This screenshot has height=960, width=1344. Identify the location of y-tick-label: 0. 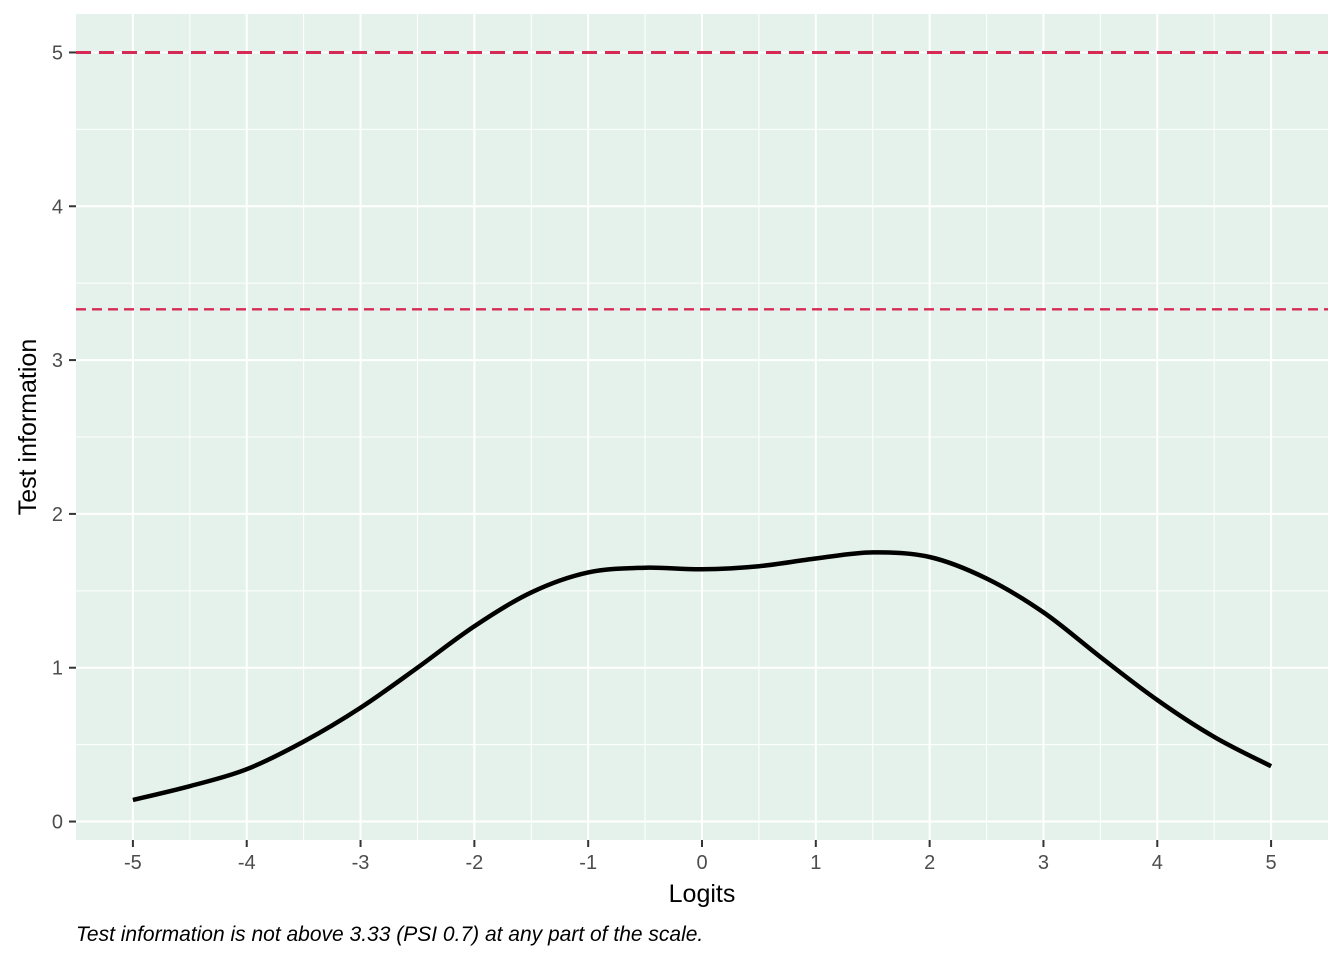
(57, 823).